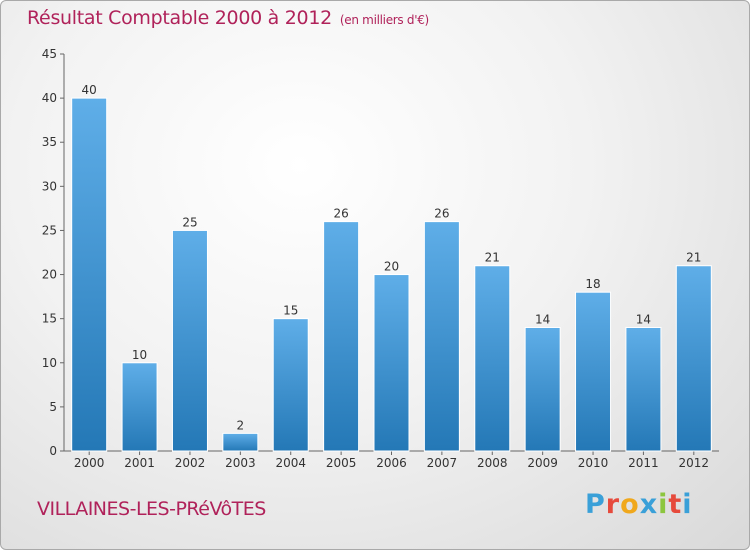 Image resolution: width=750 pixels, height=550 pixels. I want to click on bar-value-label: 18, so click(592, 284).